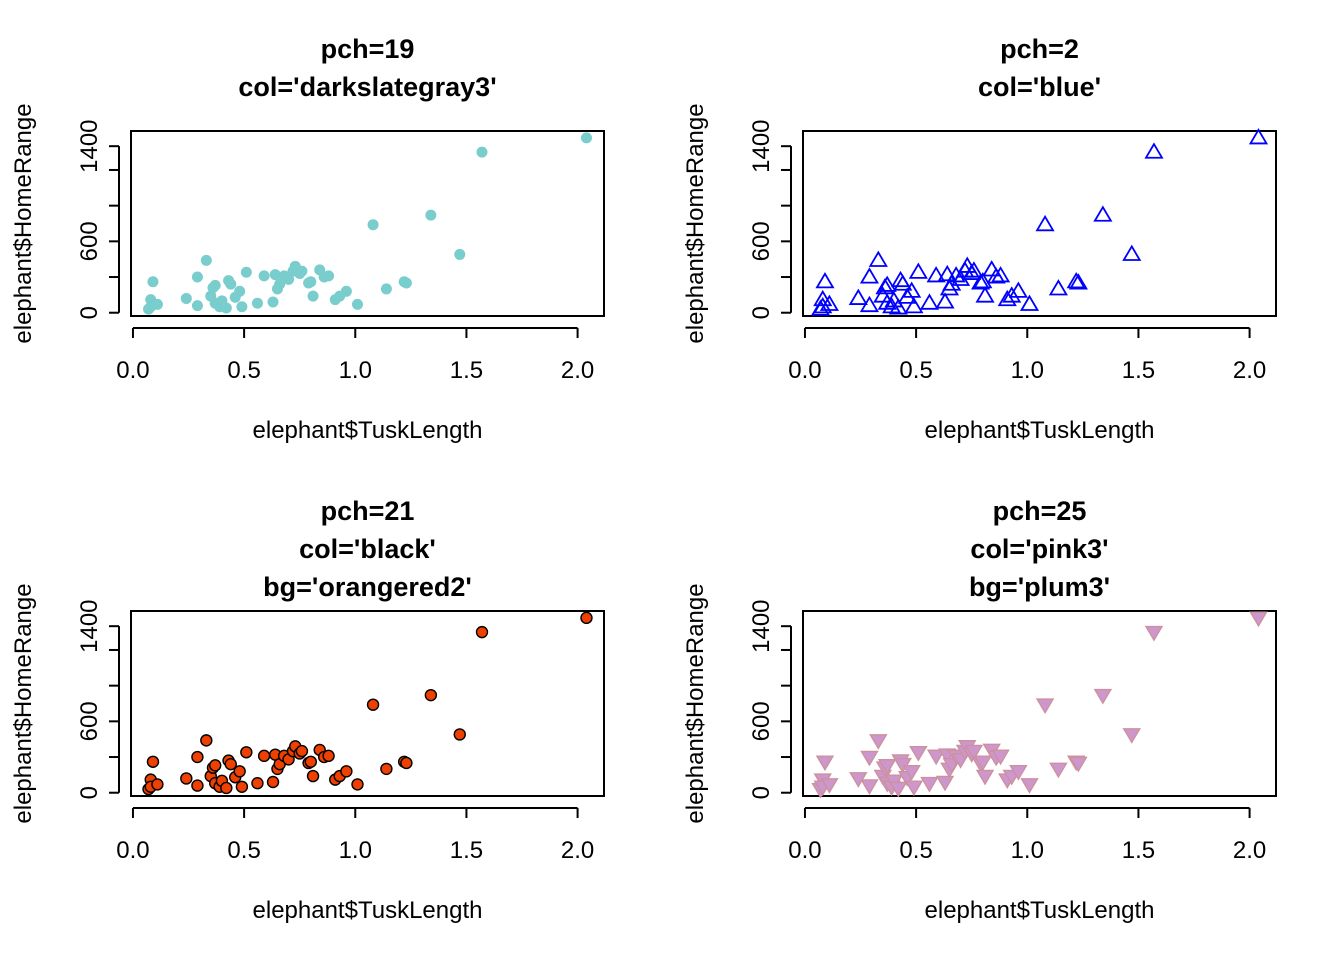 Image resolution: width=1344 pixels, height=960 pixels. Describe the element at coordinates (367, 87) in the screenshot. I see `chart-title-line: col='darkslategray3'` at that location.